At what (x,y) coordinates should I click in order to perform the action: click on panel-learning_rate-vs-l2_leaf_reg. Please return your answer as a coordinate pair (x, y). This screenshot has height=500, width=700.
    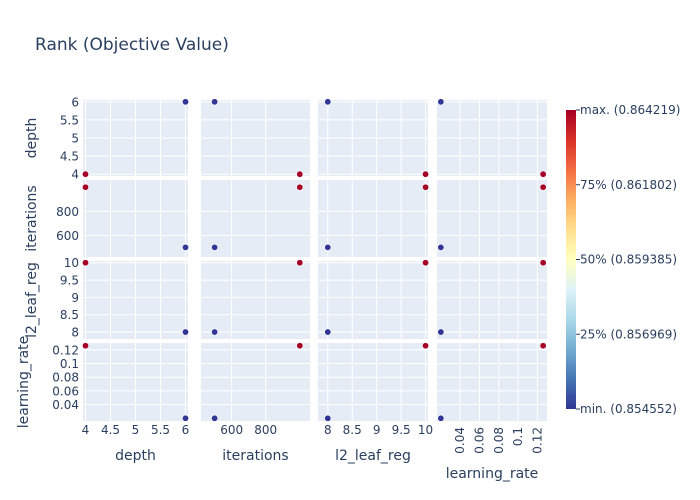
    Looking at the image, I should click on (374, 382).